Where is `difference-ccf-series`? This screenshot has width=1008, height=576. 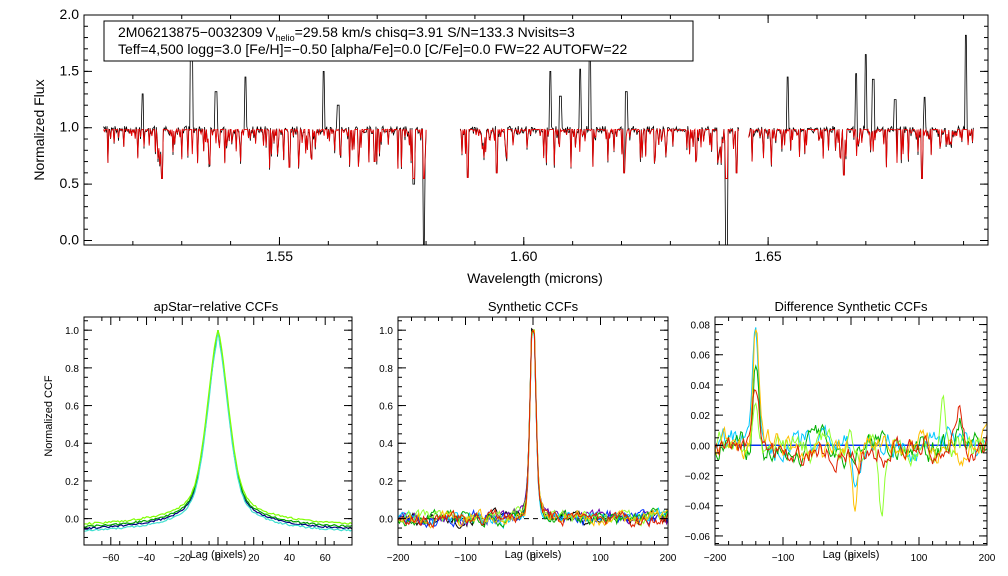 difference-ccf-series is located at coordinates (851, 422).